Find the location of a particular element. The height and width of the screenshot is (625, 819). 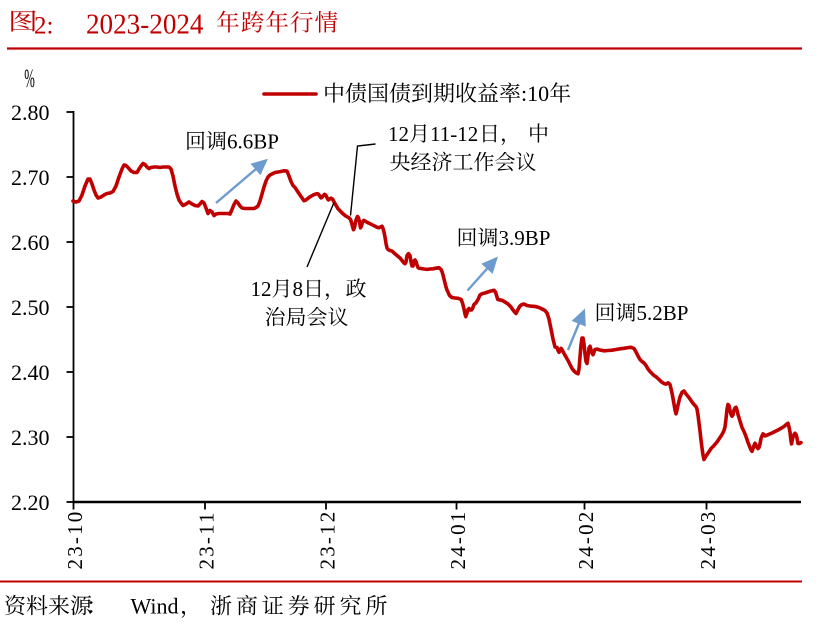

svg-text: 2.20 is located at coordinates (30, 502).